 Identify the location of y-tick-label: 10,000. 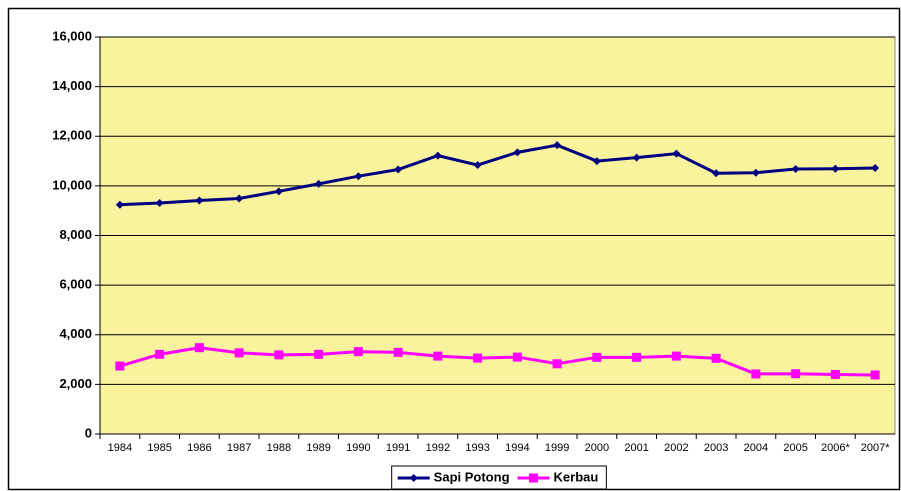
(72, 184).